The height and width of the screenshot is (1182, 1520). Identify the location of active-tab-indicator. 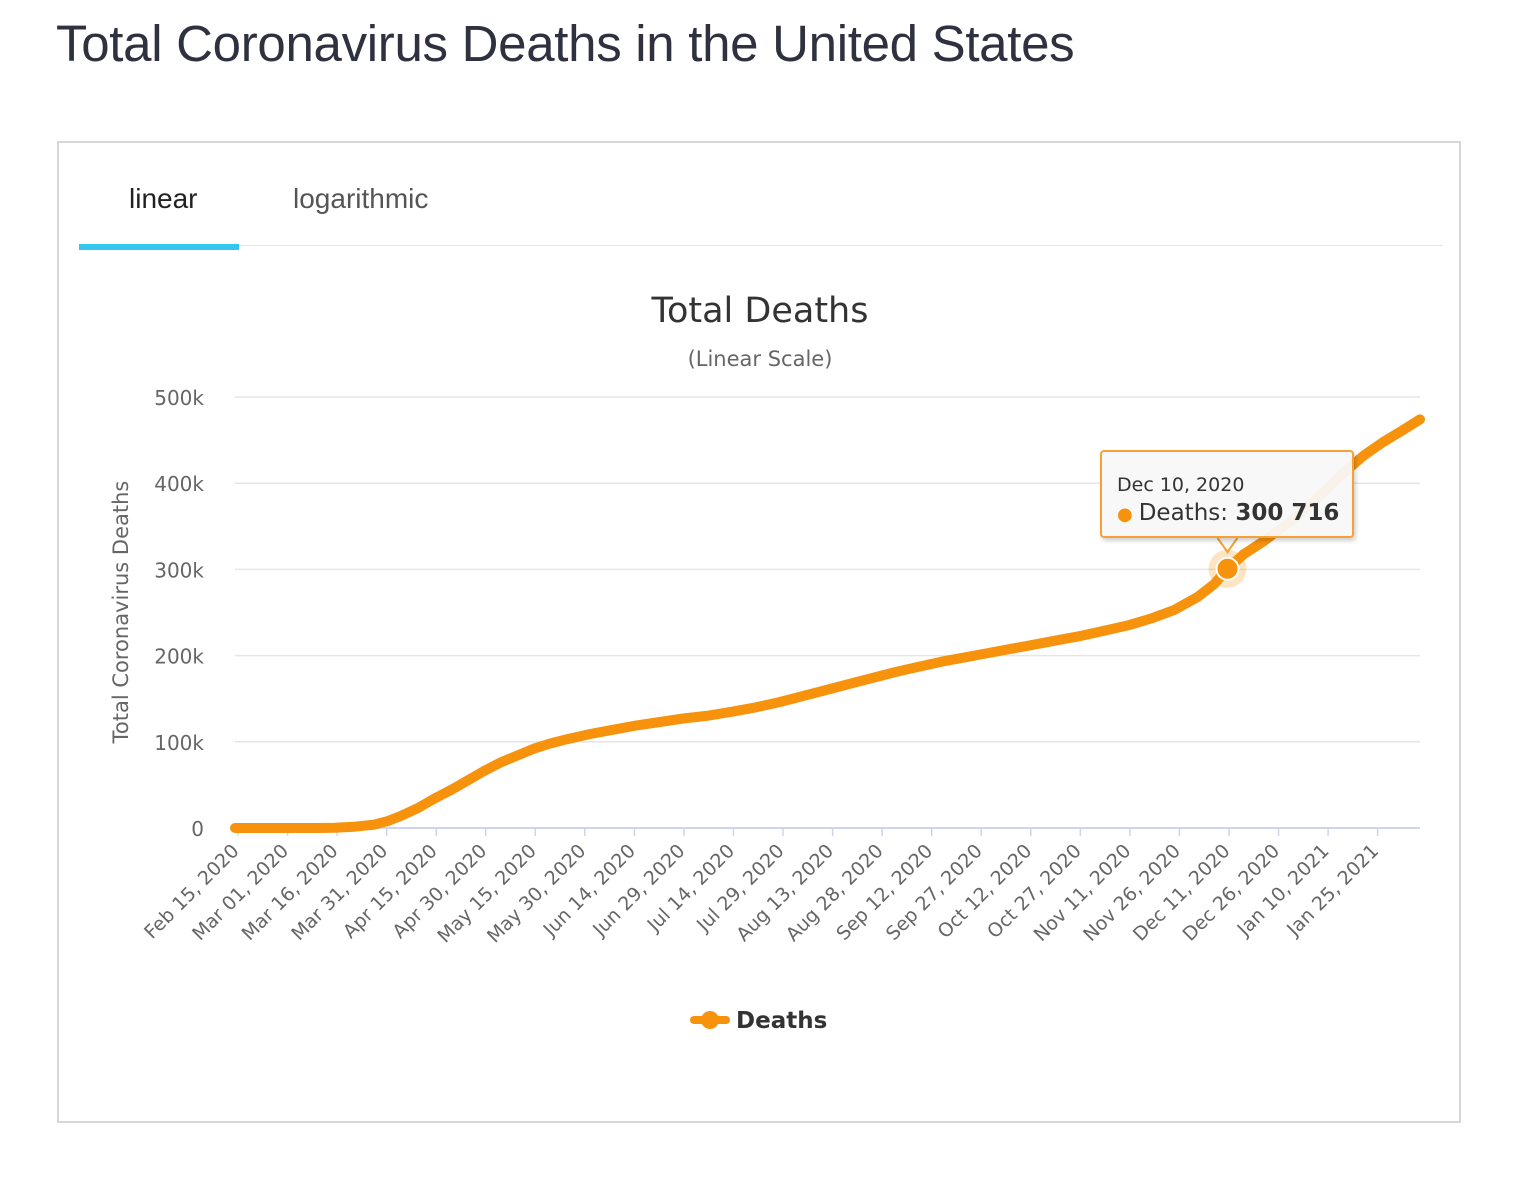
(159, 247).